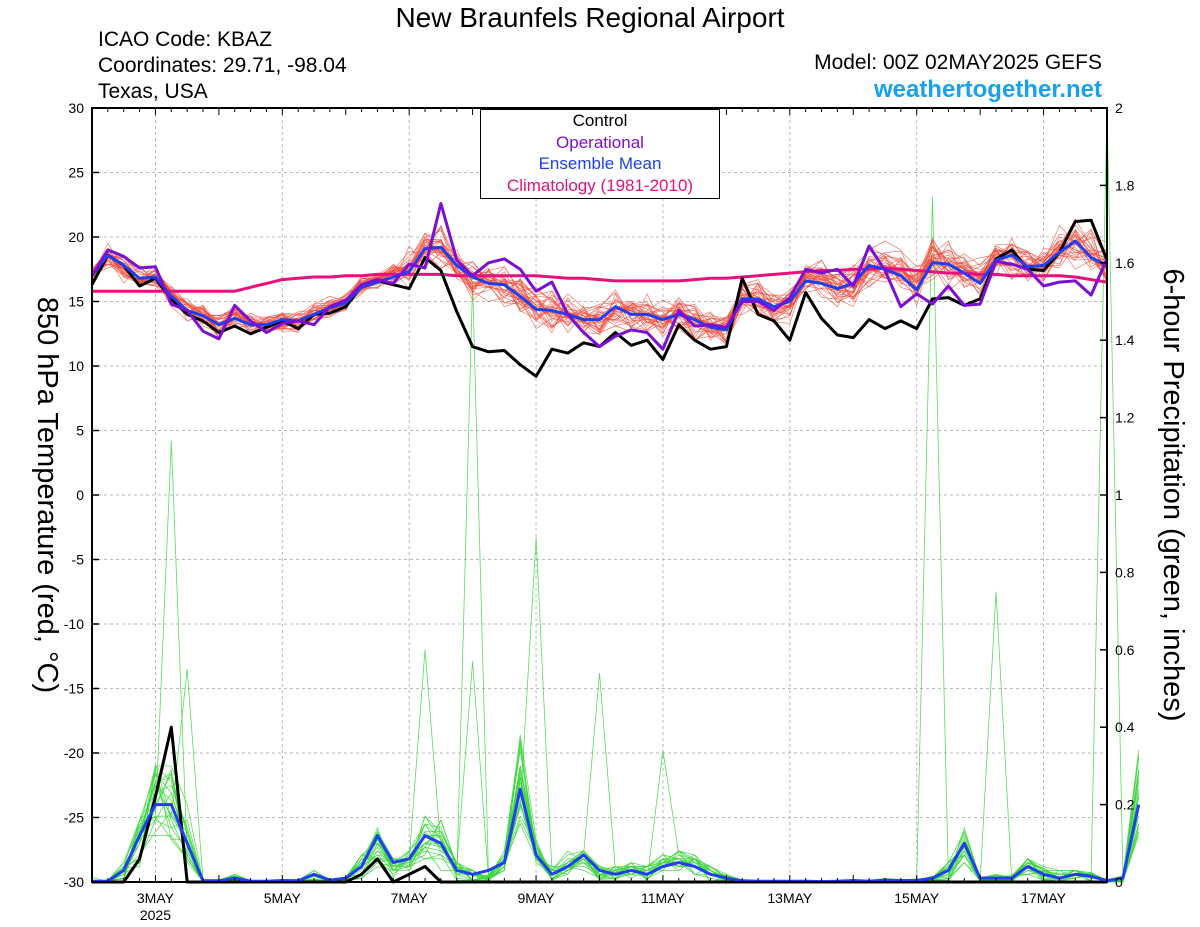  I want to click on y-tick-label: 30, so click(76, 108).